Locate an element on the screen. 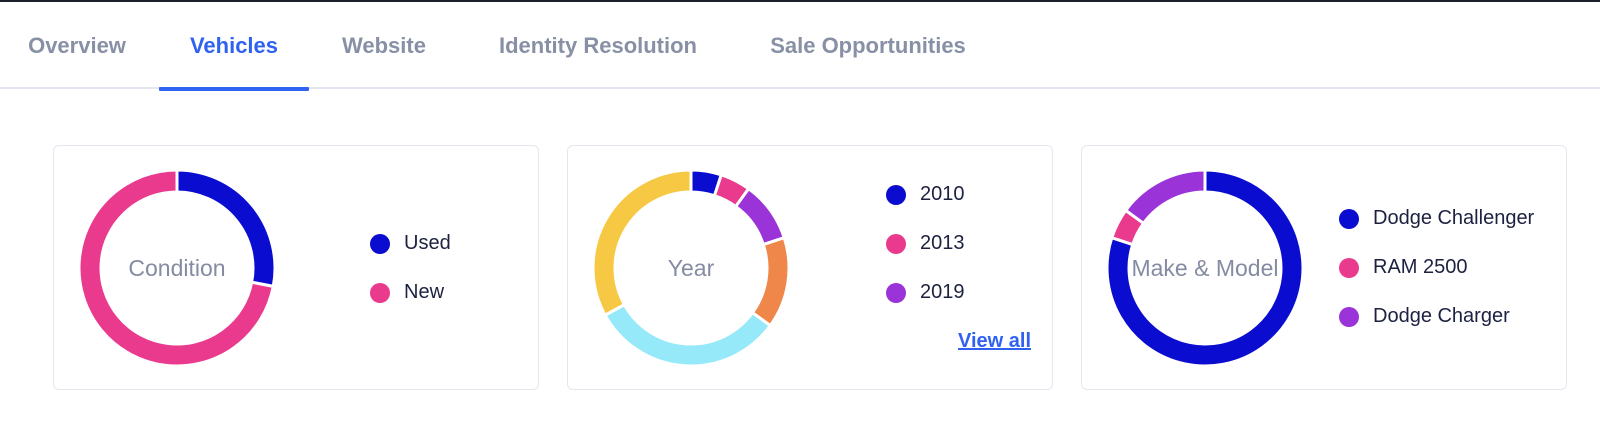  condition-donut-chart: Condition is located at coordinates (177, 268).